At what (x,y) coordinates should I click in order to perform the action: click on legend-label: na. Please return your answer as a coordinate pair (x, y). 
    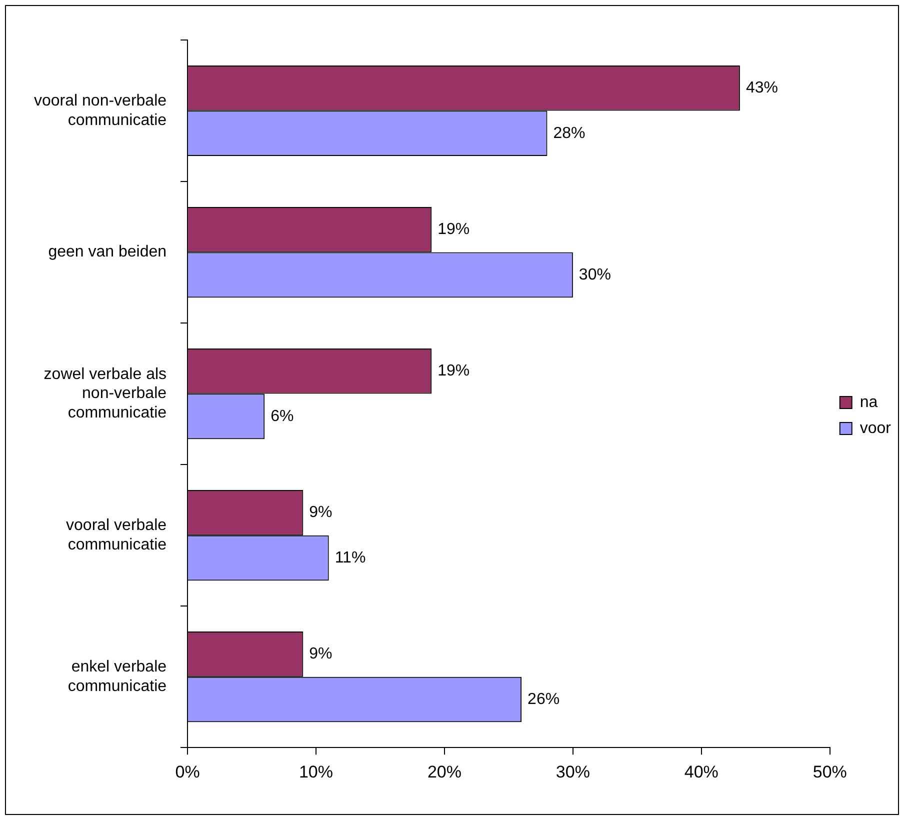
    Looking at the image, I should click on (869, 402).